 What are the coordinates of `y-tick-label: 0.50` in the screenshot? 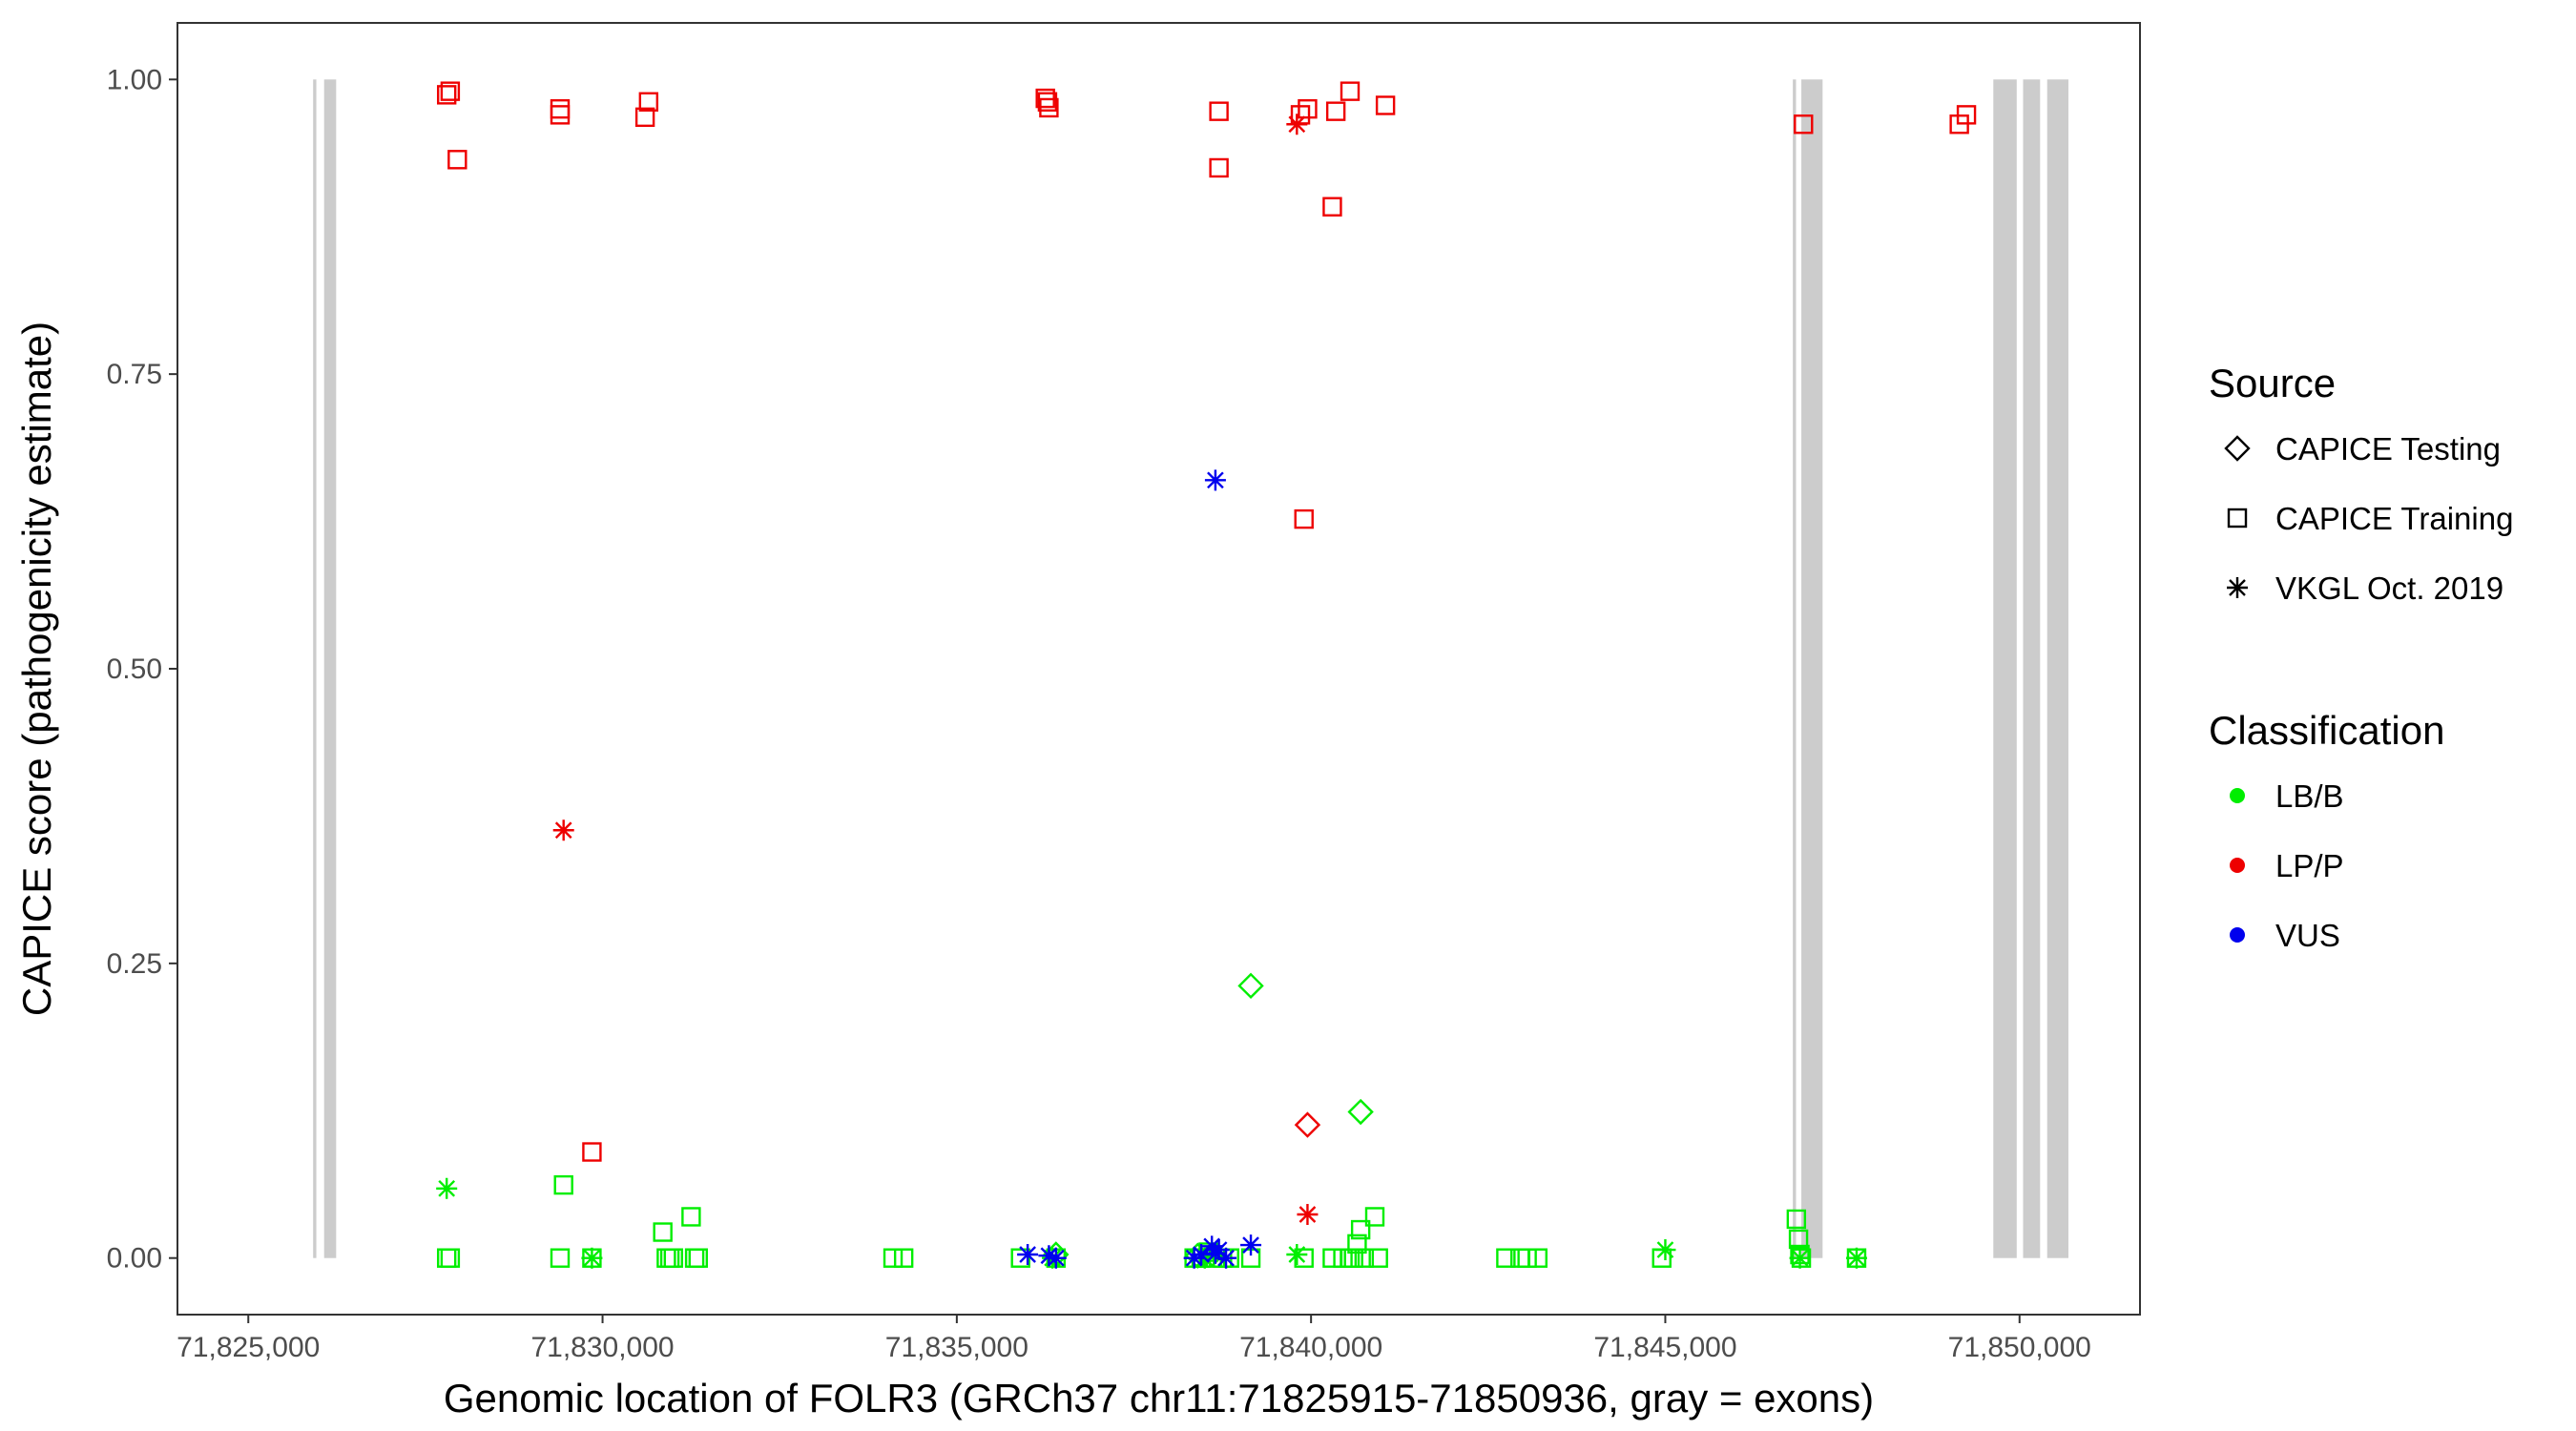 It's located at (134, 669).